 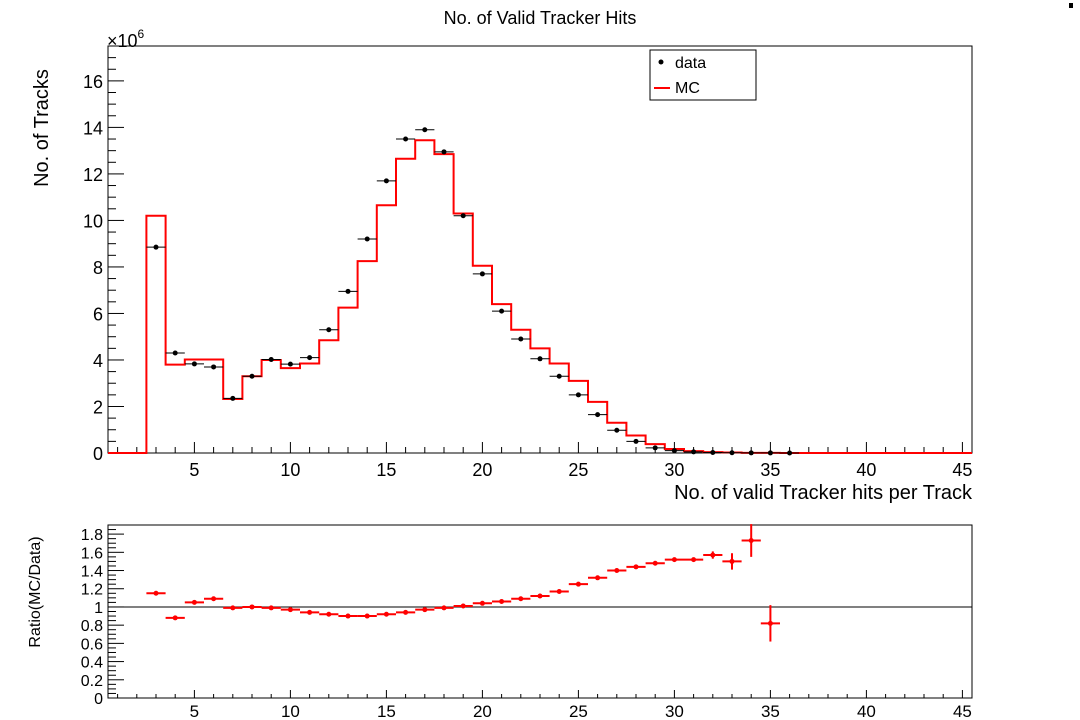 What do you see at coordinates (578, 711) in the screenshot?
I see `ratio-x-tick-label: 25` at bounding box center [578, 711].